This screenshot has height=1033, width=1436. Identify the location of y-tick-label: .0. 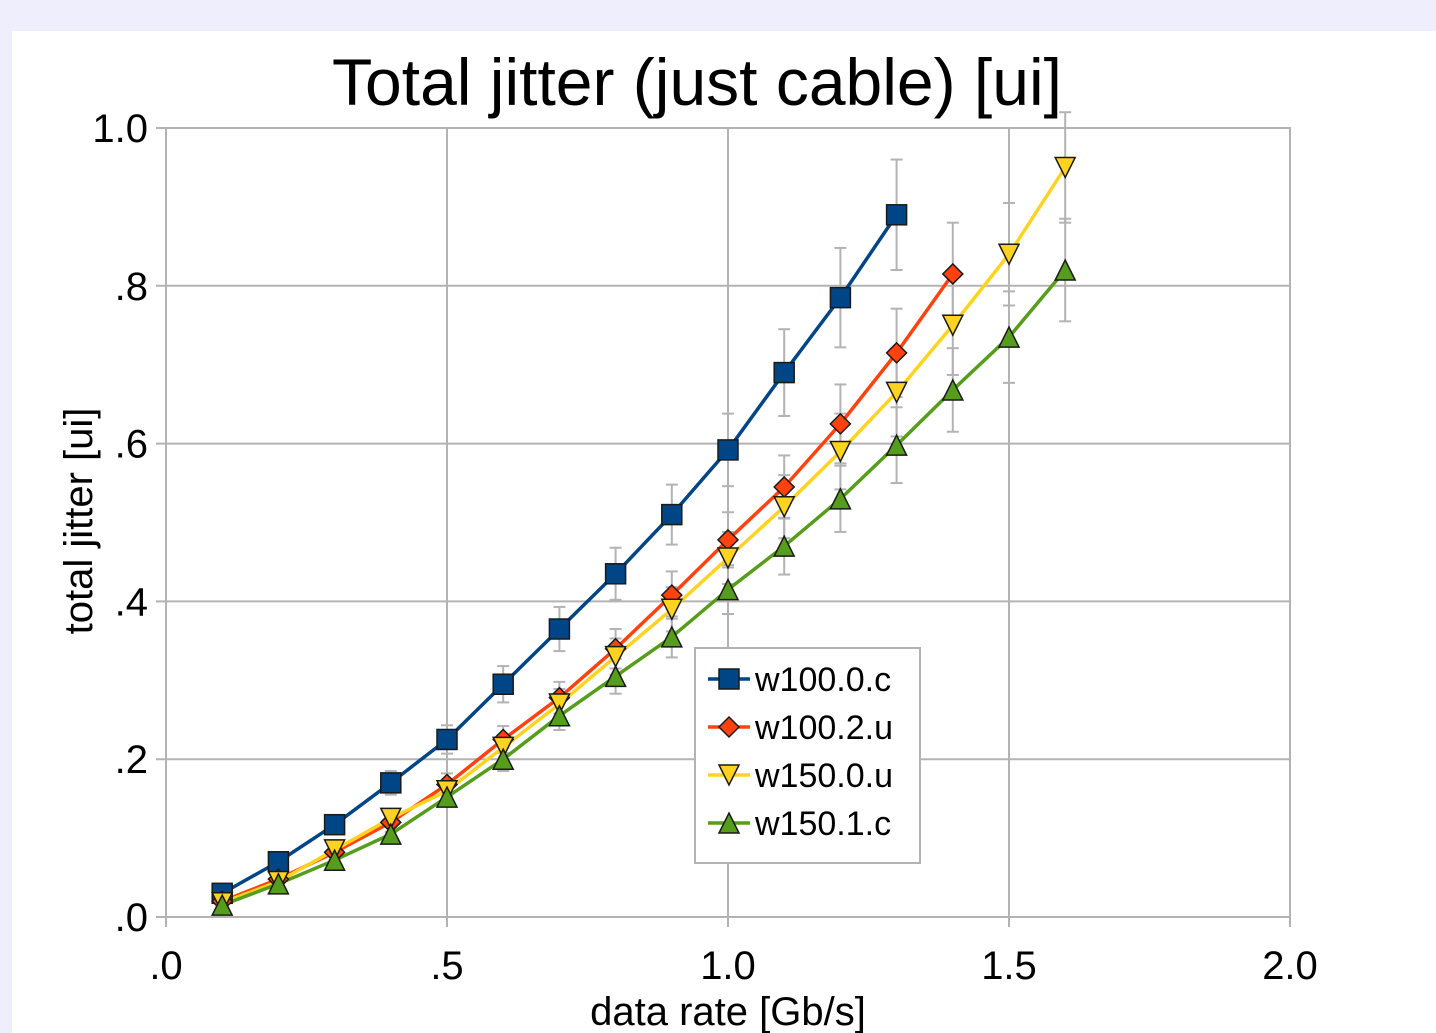
(131, 918).